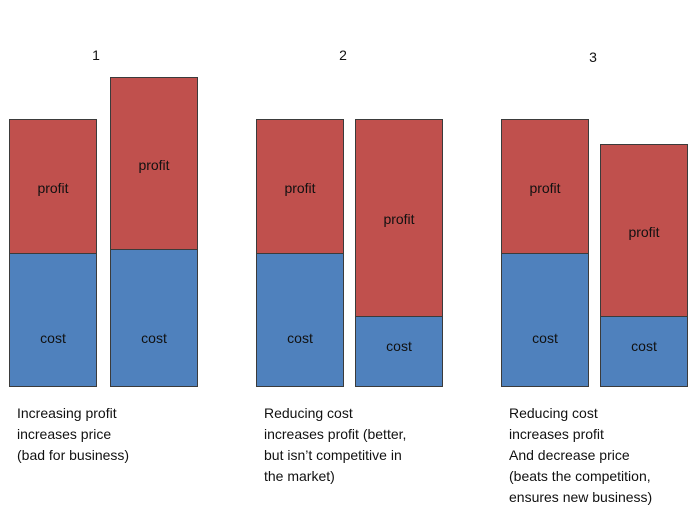 The width and height of the screenshot is (700, 525). I want to click on caption-line: increases price, so click(64, 434).